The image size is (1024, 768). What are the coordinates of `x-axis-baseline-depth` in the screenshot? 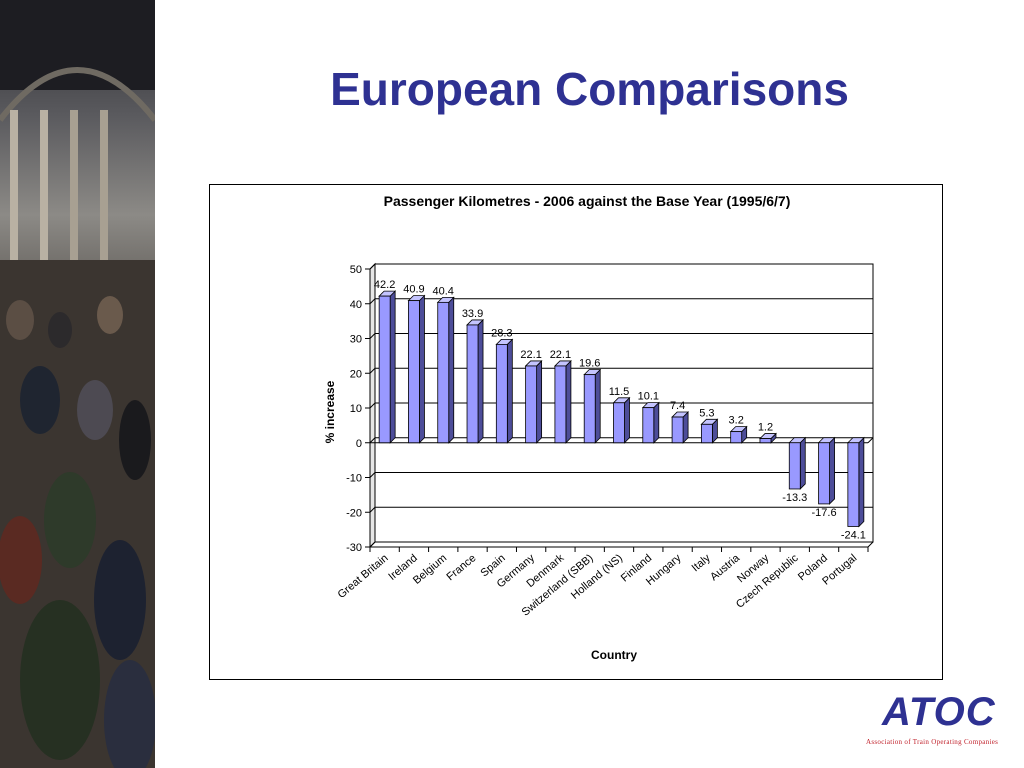 It's located at (870, 440).